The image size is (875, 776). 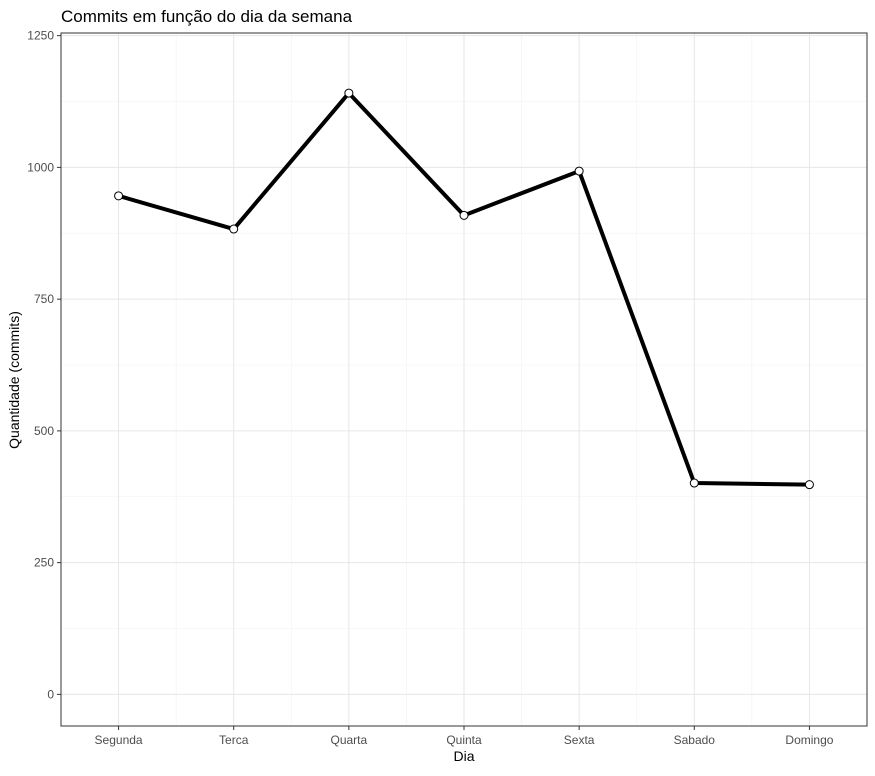 What do you see at coordinates (40, 36) in the screenshot?
I see `y-tick-label: 1250` at bounding box center [40, 36].